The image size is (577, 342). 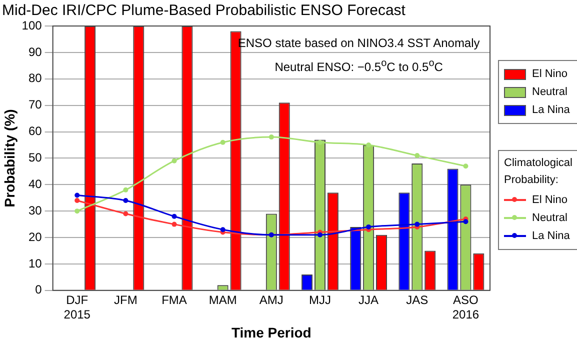 What do you see at coordinates (271, 332) in the screenshot?
I see `x-axis-title: Time Period` at bounding box center [271, 332].